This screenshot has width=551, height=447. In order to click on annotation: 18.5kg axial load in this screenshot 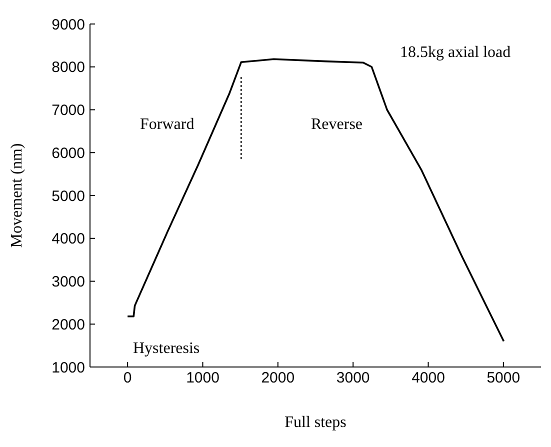, I will do `click(455, 53)`.